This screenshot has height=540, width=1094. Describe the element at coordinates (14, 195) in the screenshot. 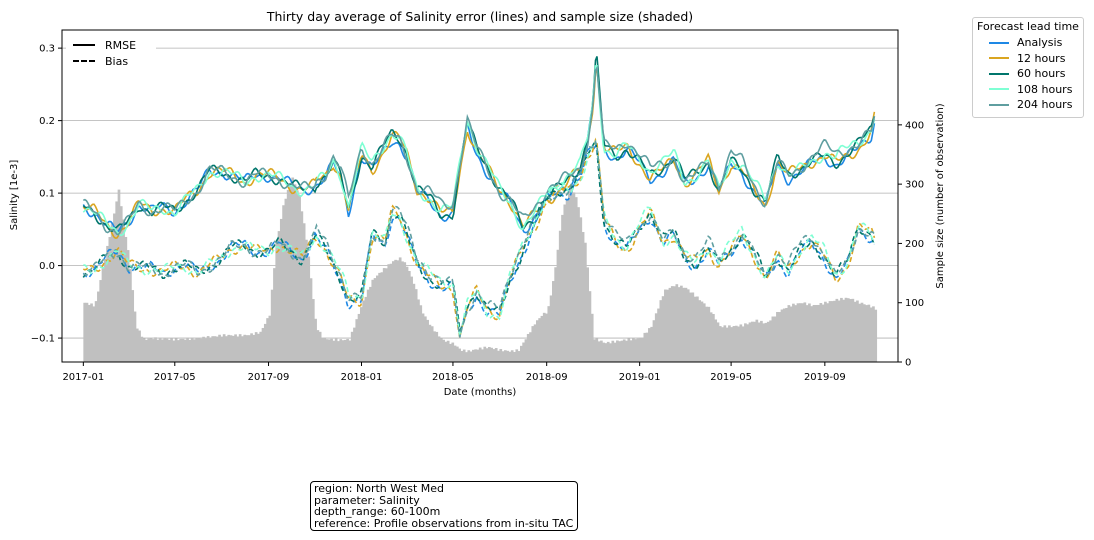

I see `y-axis-label: Salinity [1e-3]` at that location.